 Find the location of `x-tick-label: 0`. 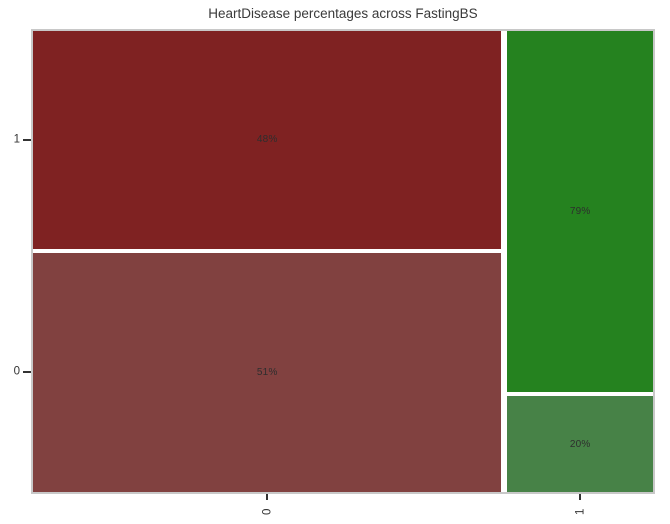

x-tick-label: 0 is located at coordinates (267, 511).